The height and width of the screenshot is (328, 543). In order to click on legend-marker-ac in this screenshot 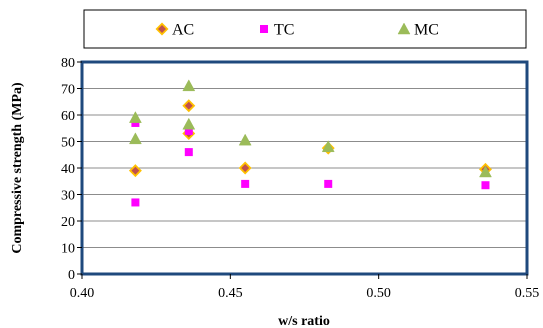, I will do `click(162, 29)`.